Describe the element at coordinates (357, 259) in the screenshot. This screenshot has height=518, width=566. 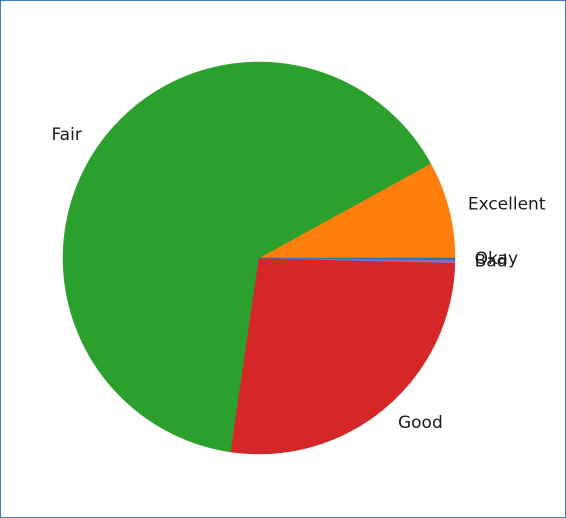
I see `pie-slice-okay` at that location.